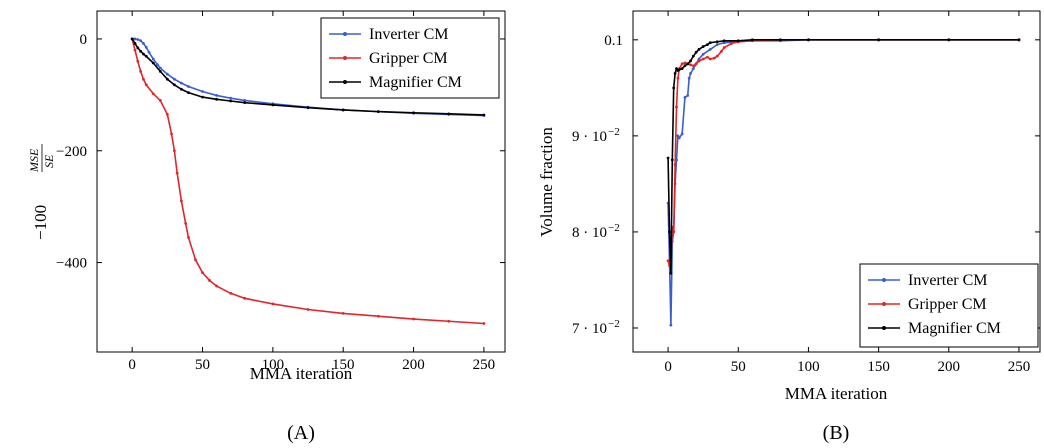 The height and width of the screenshot is (448, 1044). Describe the element at coordinates (546, 182) in the screenshot. I see `panel-b-y-axis-label: Volume fraction` at that location.